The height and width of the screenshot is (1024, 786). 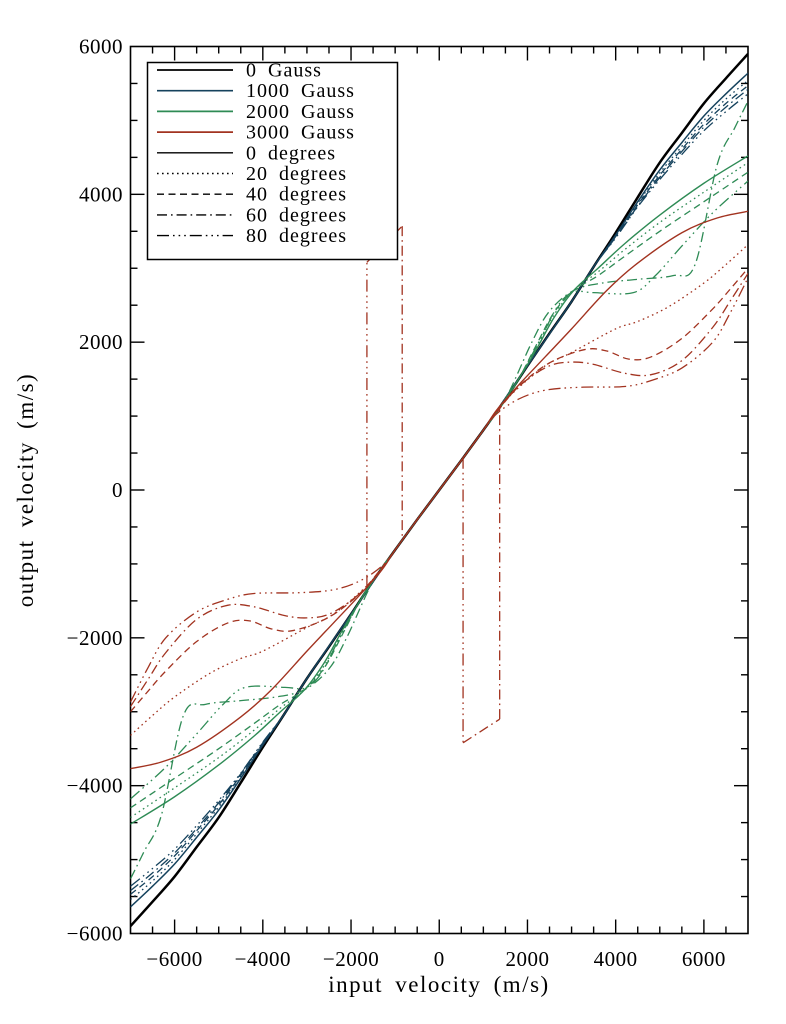 I want to click on y-tick-label: −4000, so click(x=95, y=786).